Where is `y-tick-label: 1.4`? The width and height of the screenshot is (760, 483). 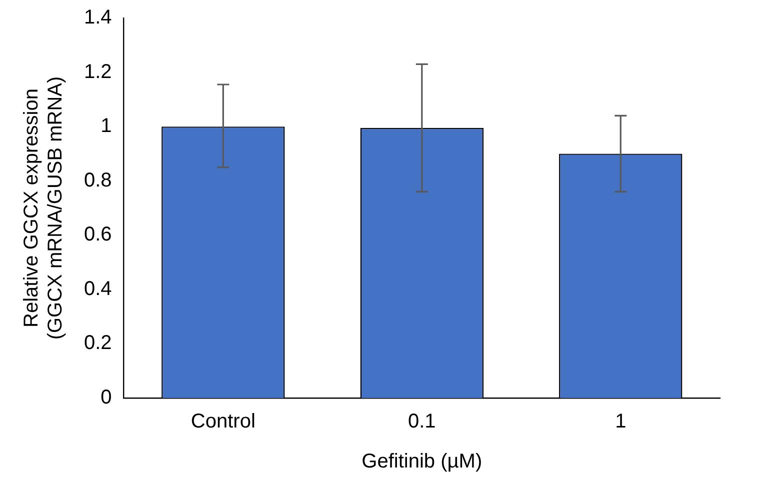
y-tick-label: 1.4 is located at coordinates (98, 17).